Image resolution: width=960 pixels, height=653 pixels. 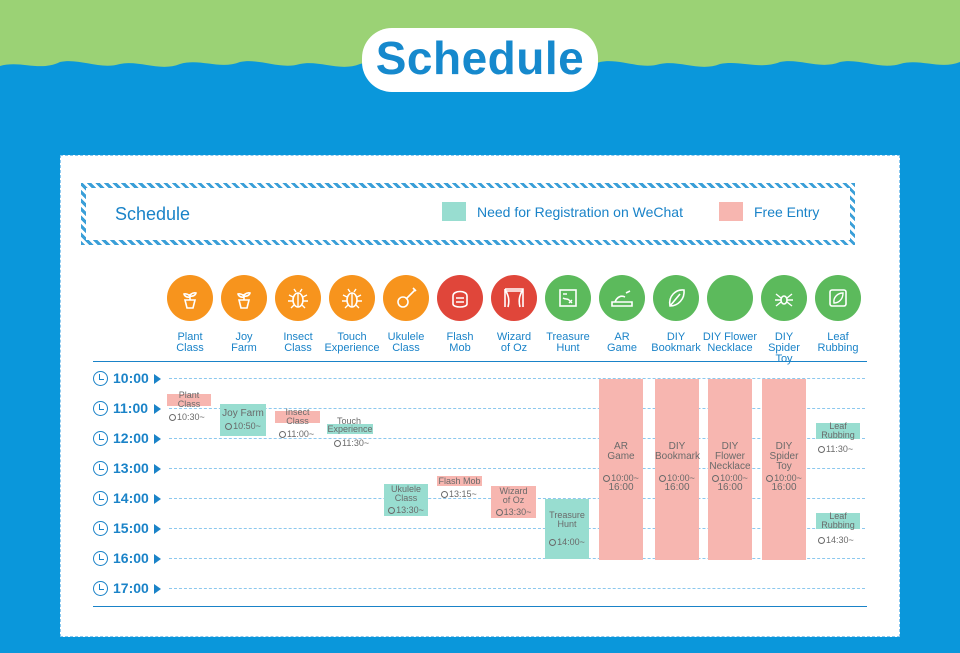 I want to click on registration-legend-label: Need for Registration on WeChat, so click(x=580, y=212).